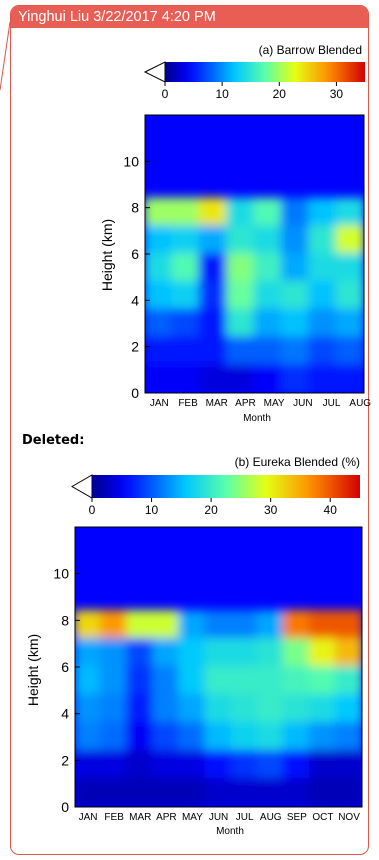 The height and width of the screenshot is (860, 379). What do you see at coordinates (274, 403) in the screenshot?
I see `x-tick-label: MAY` at bounding box center [274, 403].